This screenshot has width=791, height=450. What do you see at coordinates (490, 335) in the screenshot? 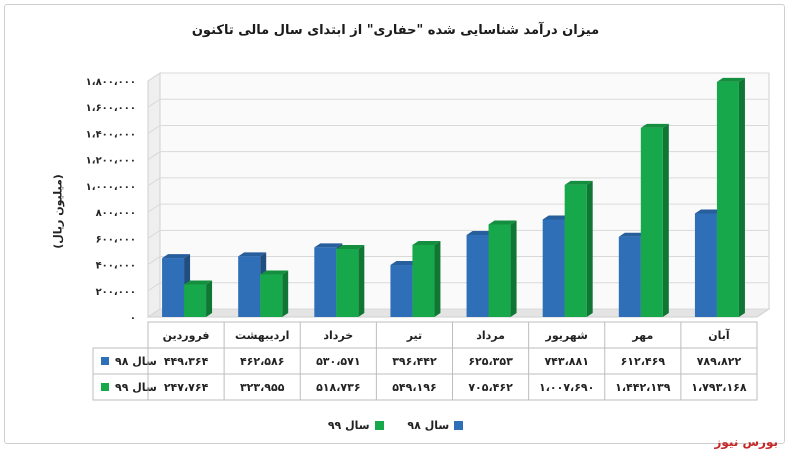
I see `x-category-label: مرداد` at bounding box center [490, 335].